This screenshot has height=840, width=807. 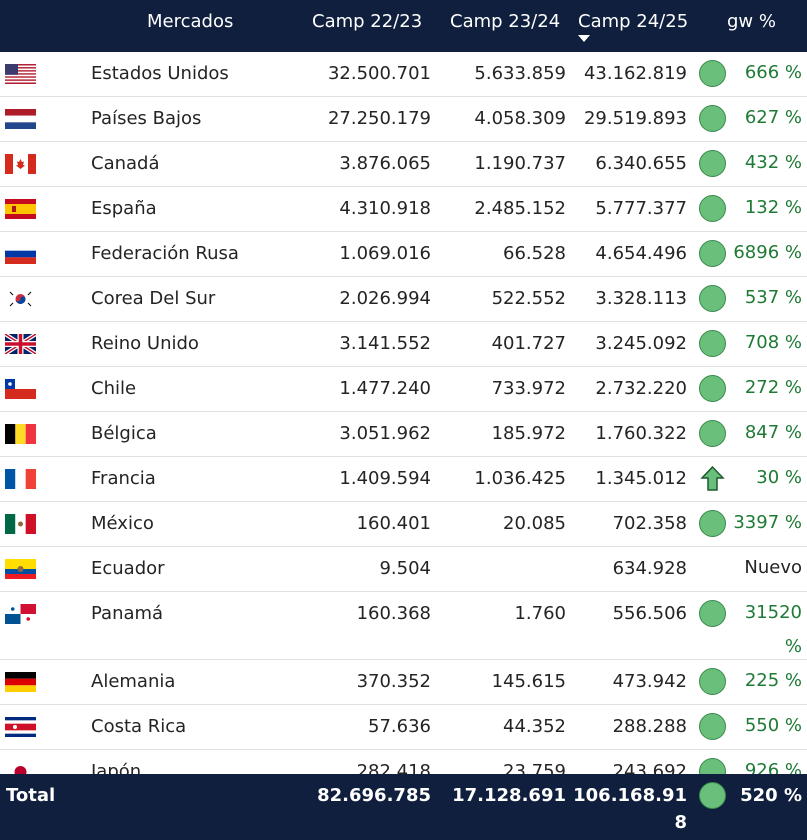 I want to click on table-row: Francia 1.409.594 1.036.425 1.345.012 30 %, so click(x=403, y=479).